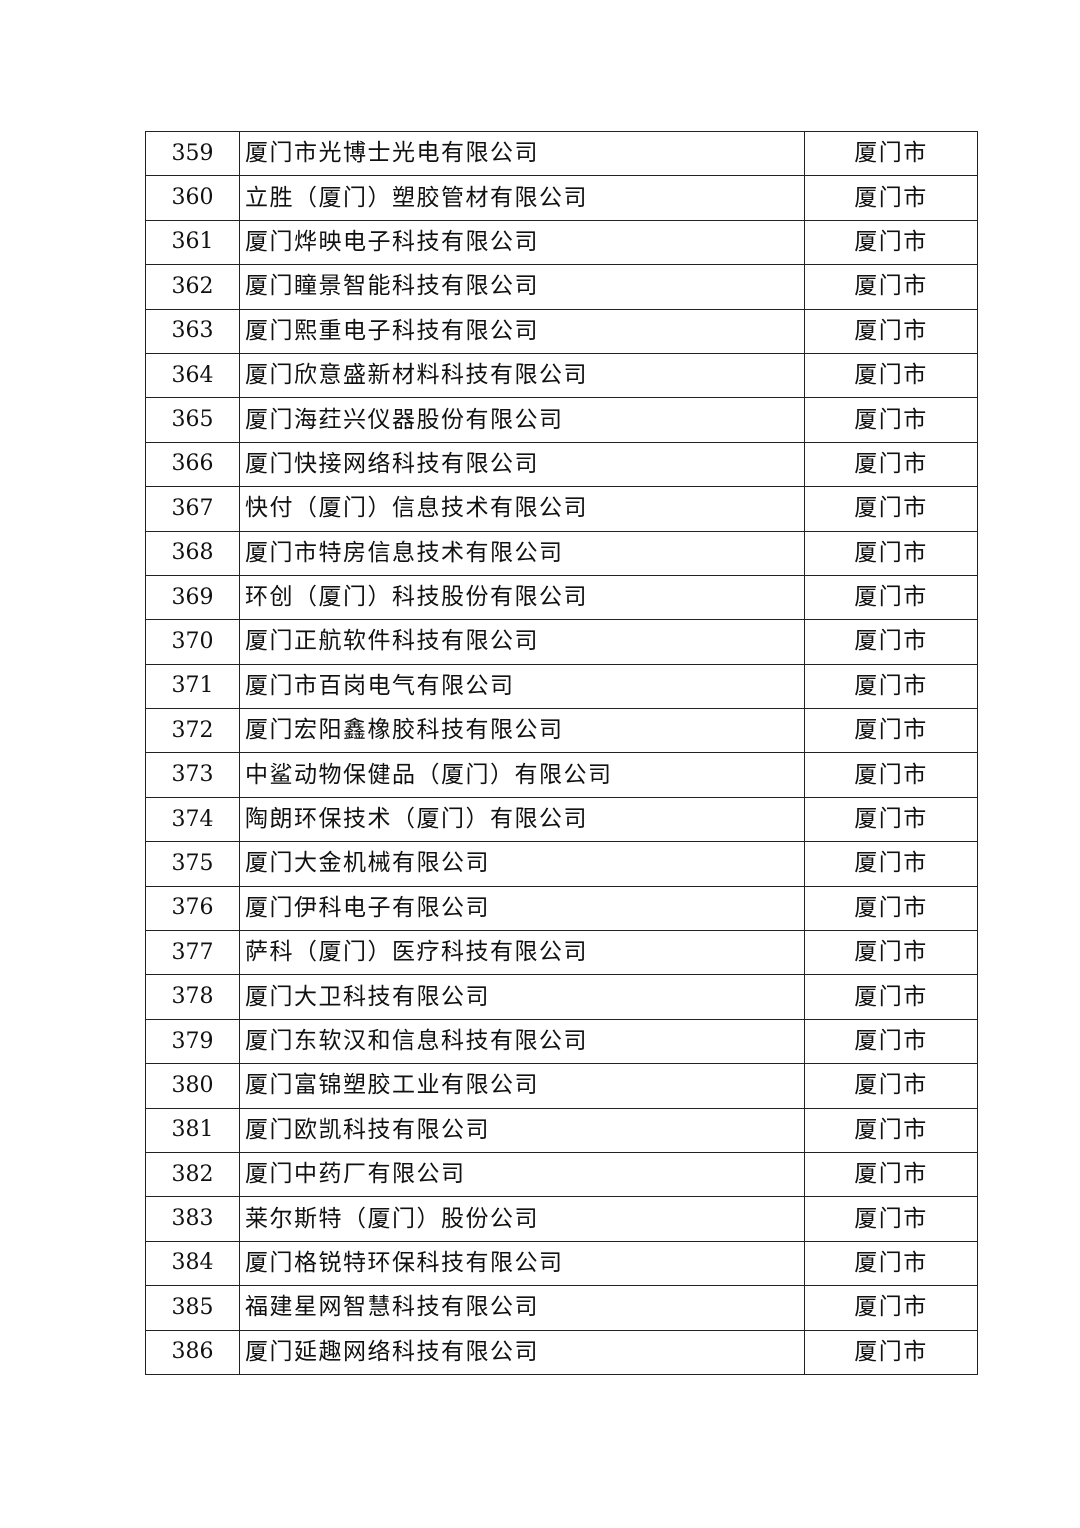 The height and width of the screenshot is (1528, 1080). What do you see at coordinates (192, 864) in the screenshot?
I see `row-number: 375` at bounding box center [192, 864].